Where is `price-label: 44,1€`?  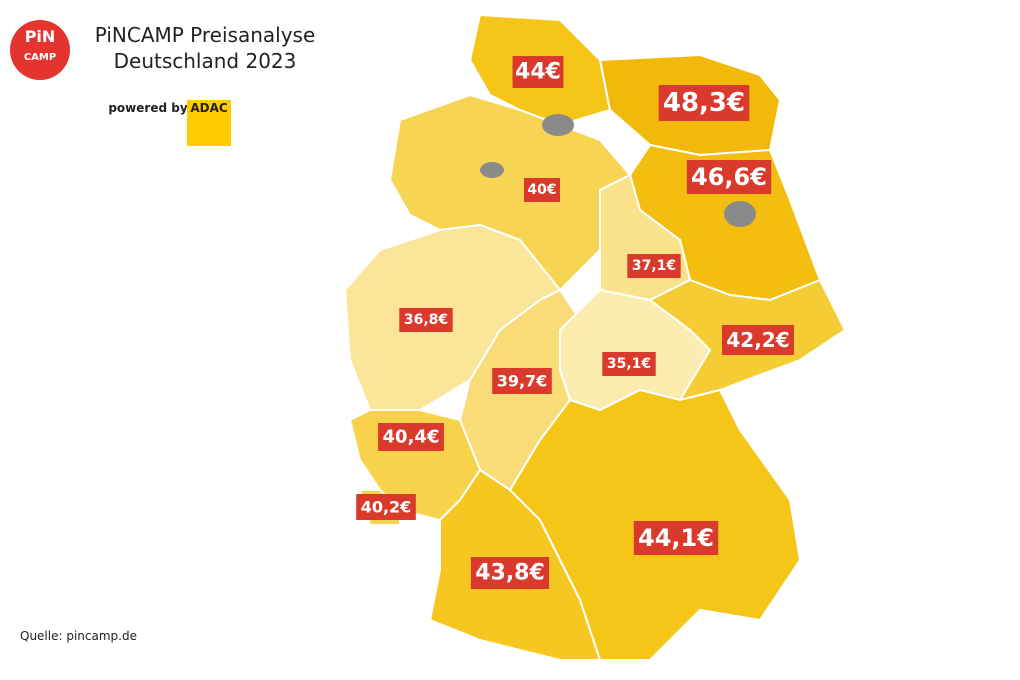
price-label: 44,1€ is located at coordinates (676, 538).